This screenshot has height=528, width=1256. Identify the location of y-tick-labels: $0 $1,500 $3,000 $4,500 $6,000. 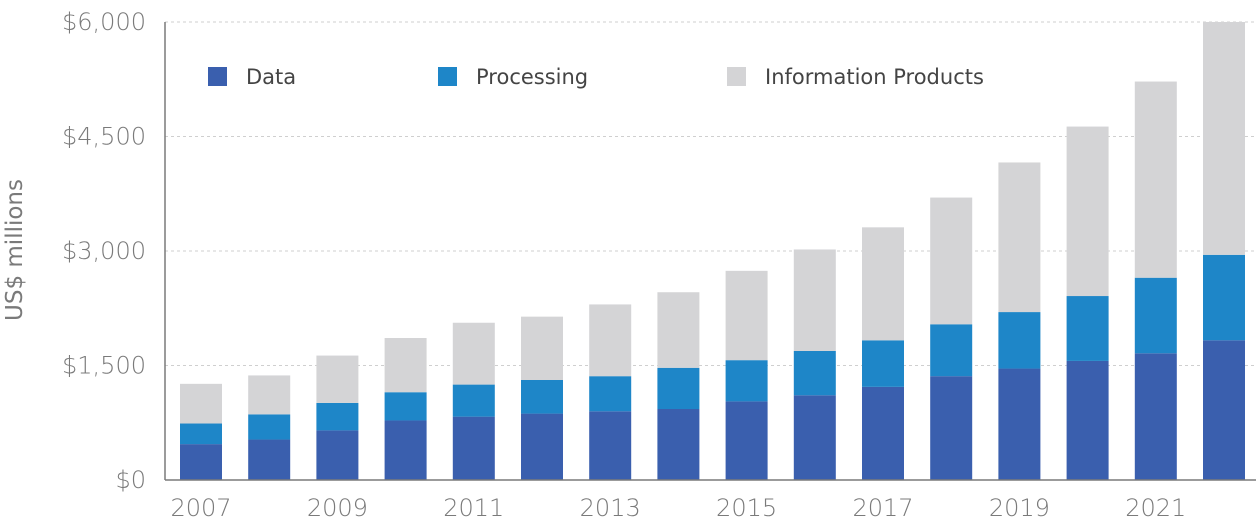
(104, 251).